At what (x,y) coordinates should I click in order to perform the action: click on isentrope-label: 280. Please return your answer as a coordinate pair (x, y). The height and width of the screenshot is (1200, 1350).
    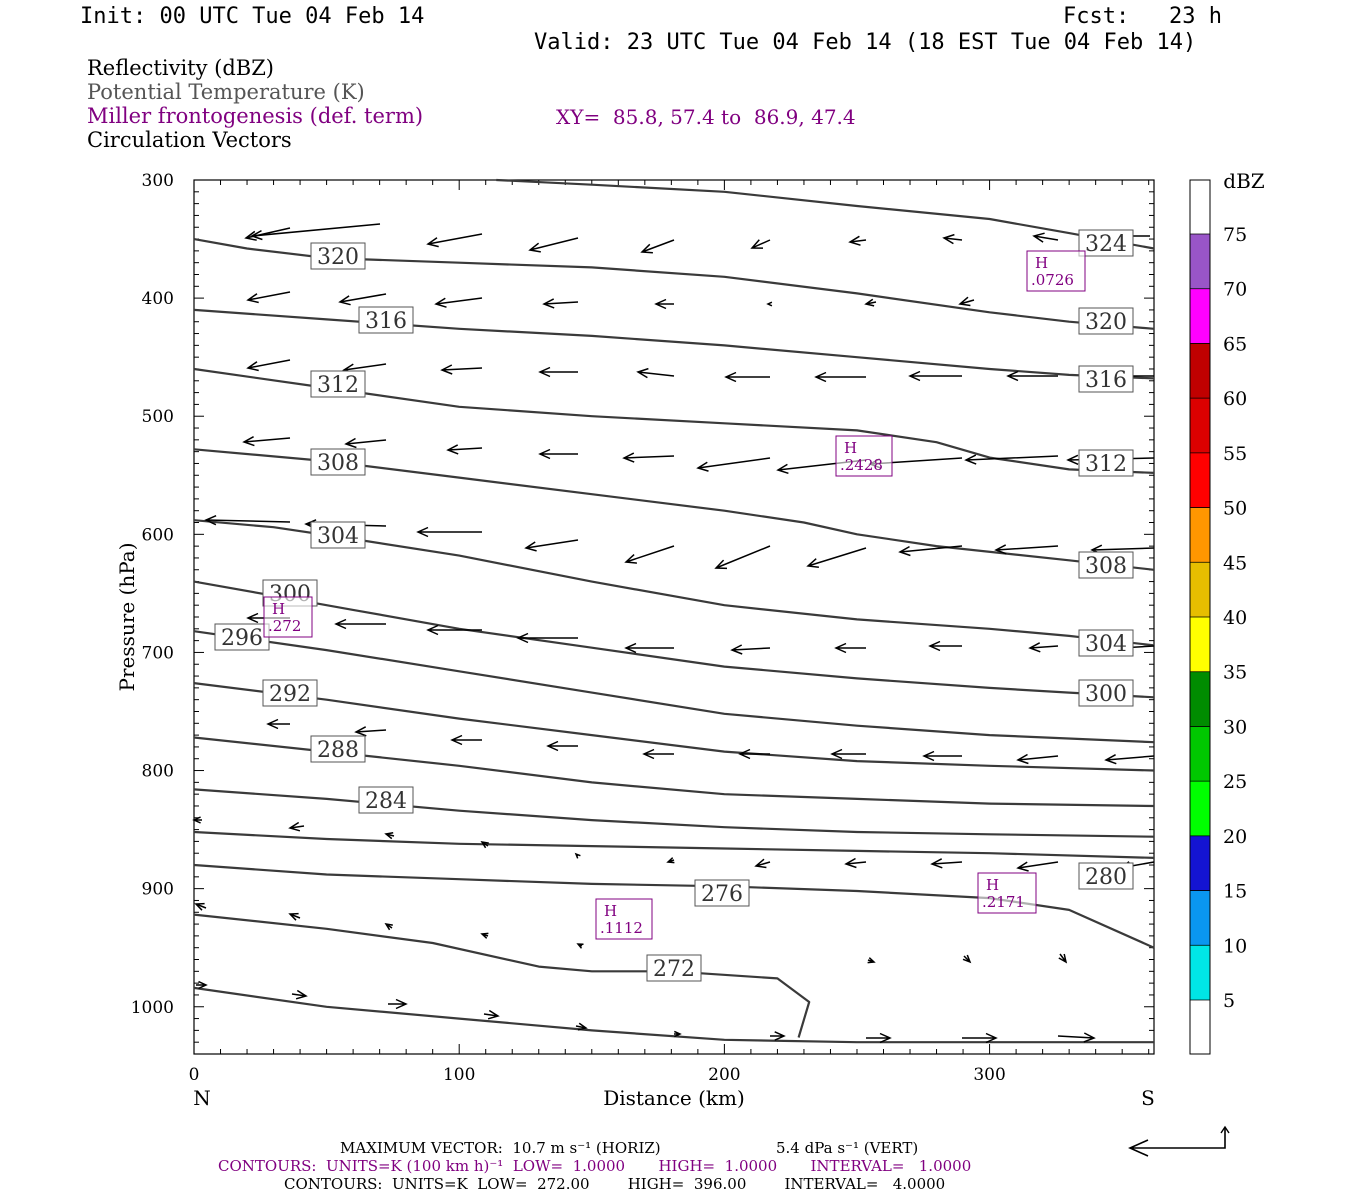
    Looking at the image, I should click on (1106, 877).